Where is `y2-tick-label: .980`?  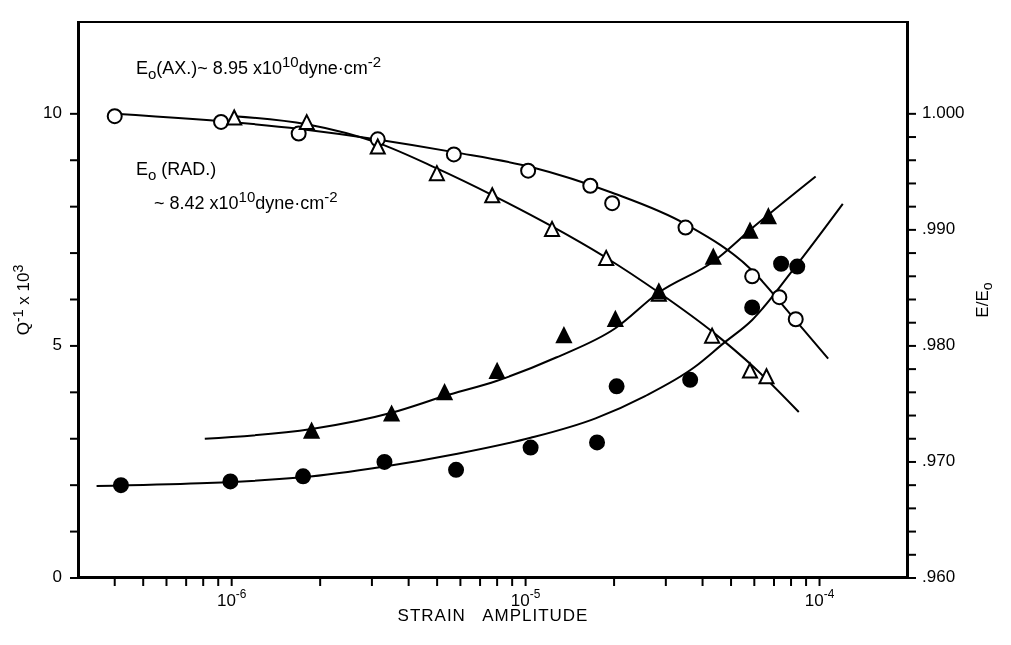
y2-tick-label: .980 is located at coordinates (939, 345).